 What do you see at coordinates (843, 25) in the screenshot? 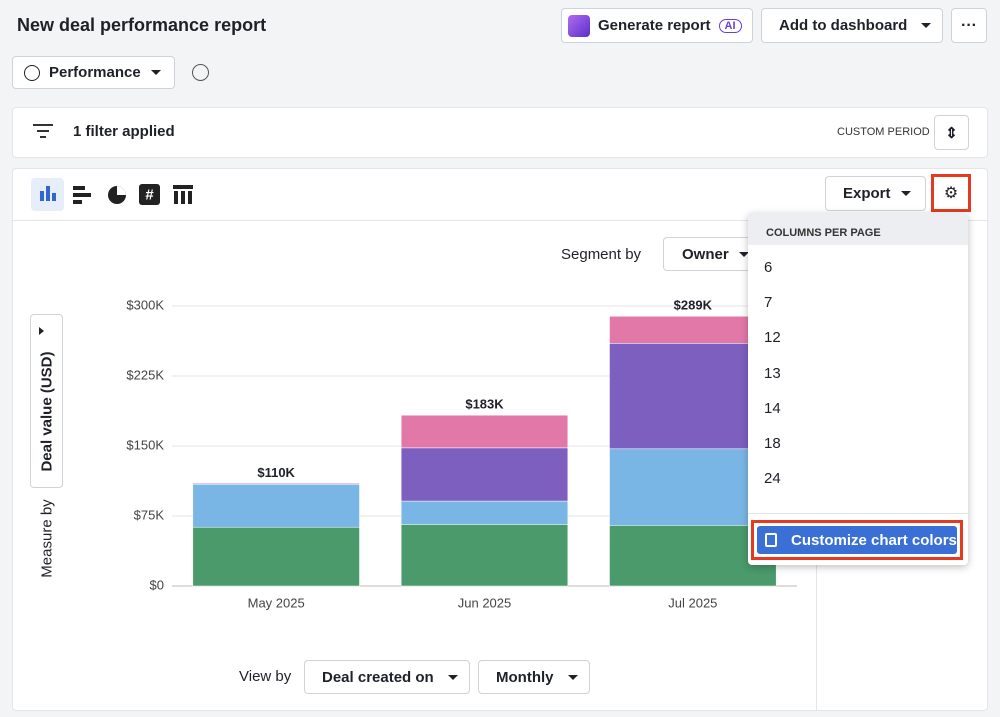
I see `button-label: Add to dashboard` at bounding box center [843, 25].